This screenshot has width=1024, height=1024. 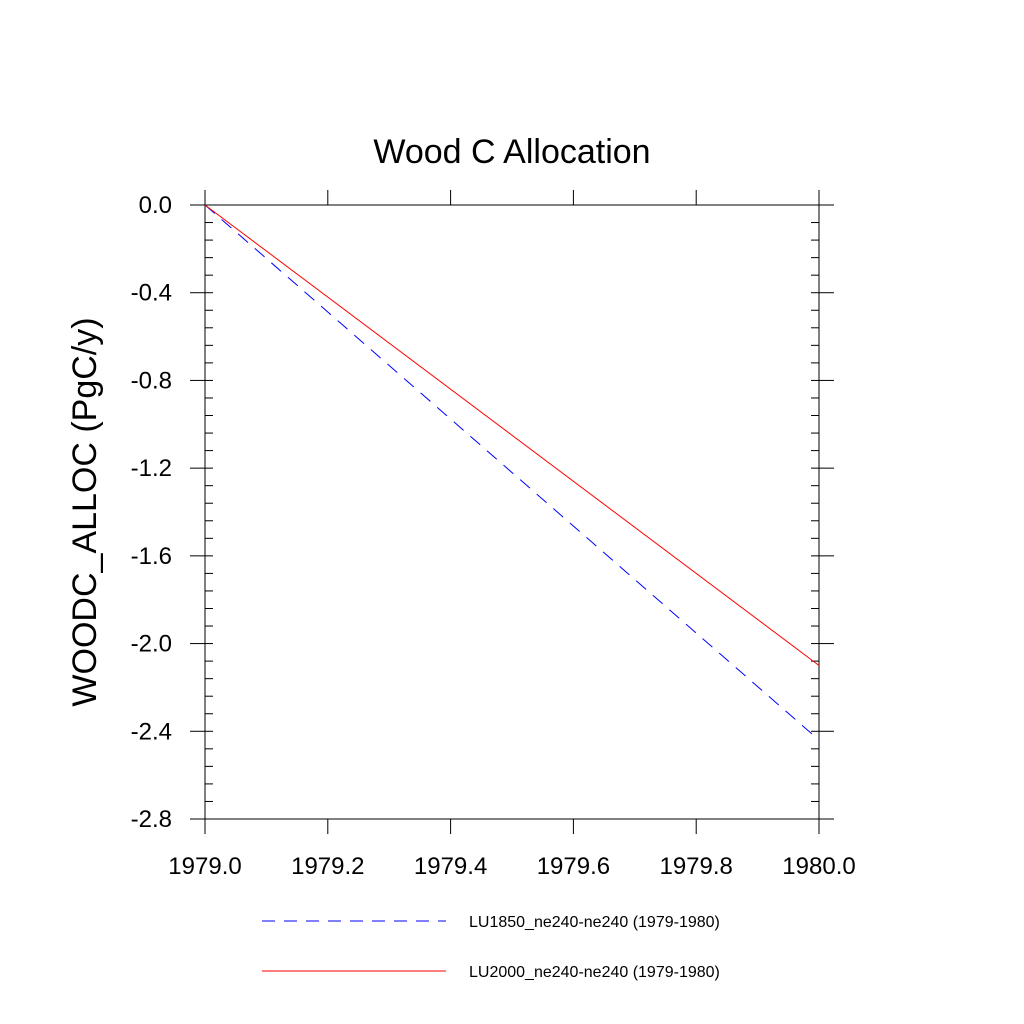 What do you see at coordinates (151, 293) in the screenshot?
I see `y-tick-label: -0.4` at bounding box center [151, 293].